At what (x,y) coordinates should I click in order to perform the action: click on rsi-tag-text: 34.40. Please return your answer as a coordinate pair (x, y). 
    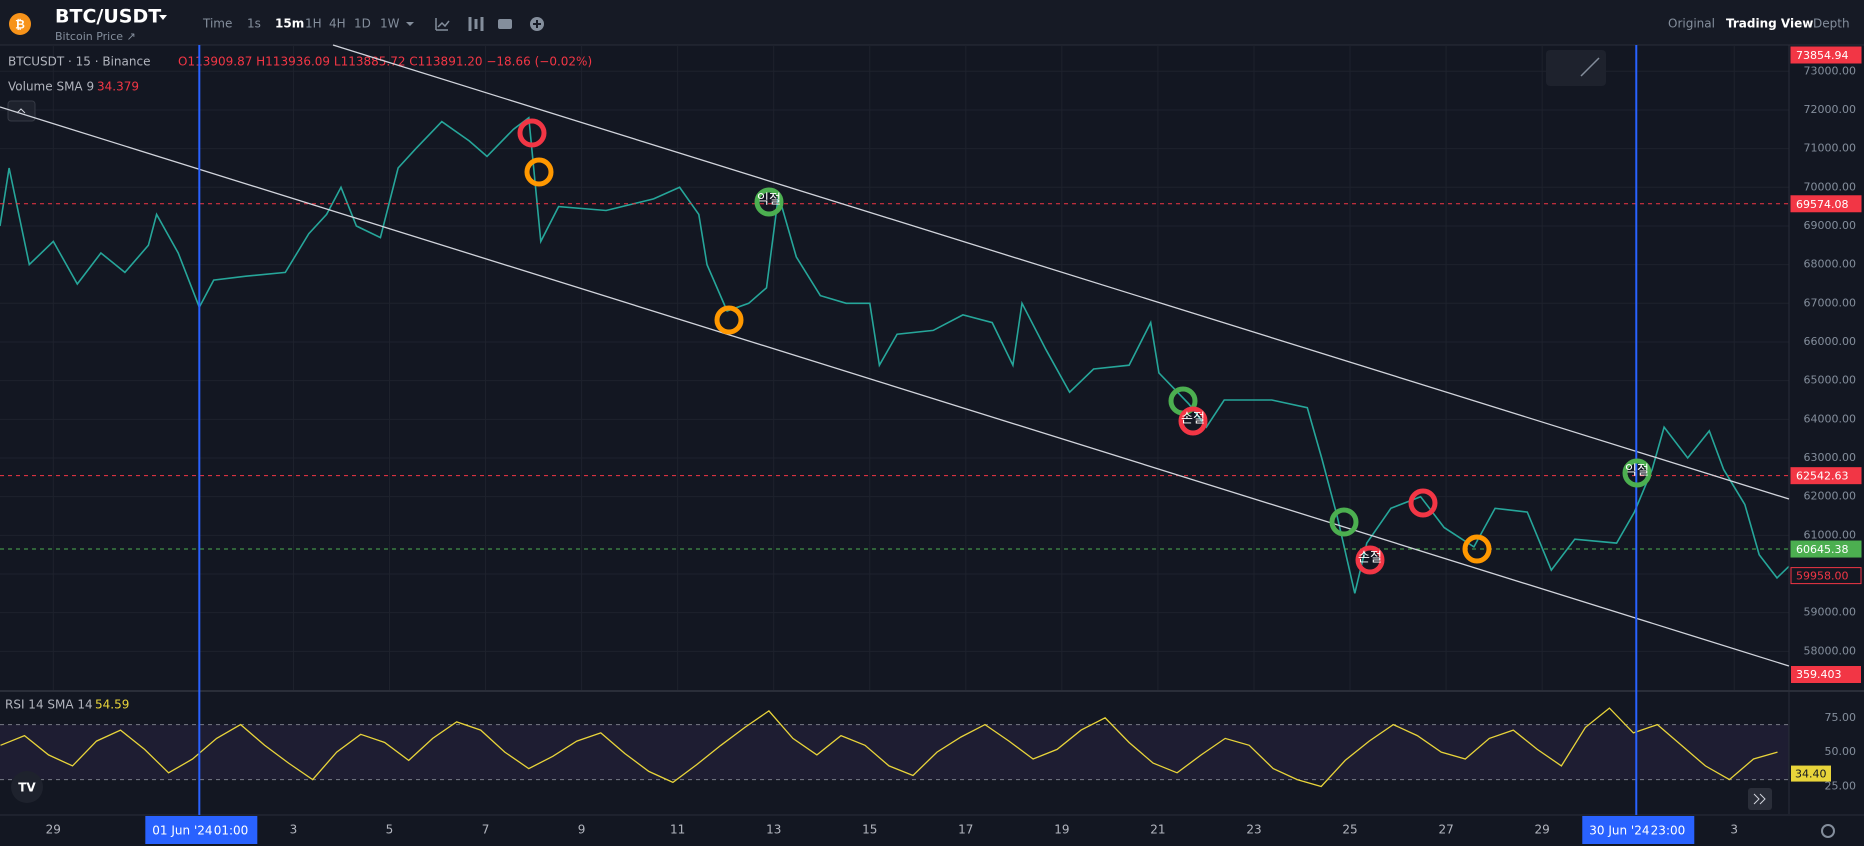
    Looking at the image, I should click on (1811, 774).